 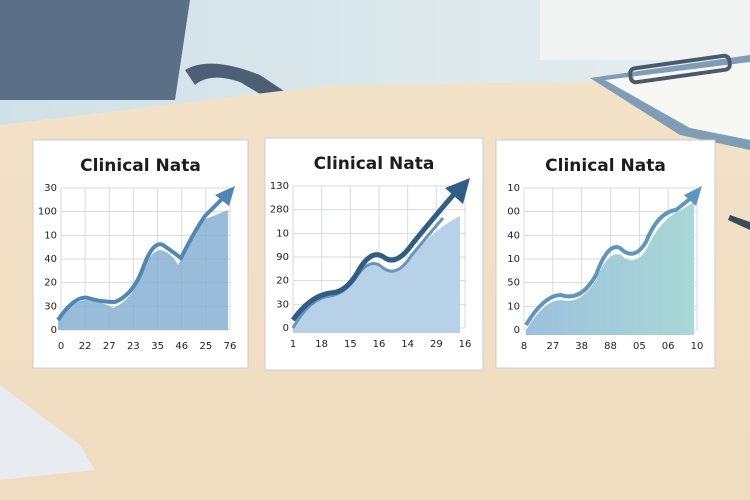 What do you see at coordinates (581, 346) in the screenshot?
I see `x-label: 38` at bounding box center [581, 346].